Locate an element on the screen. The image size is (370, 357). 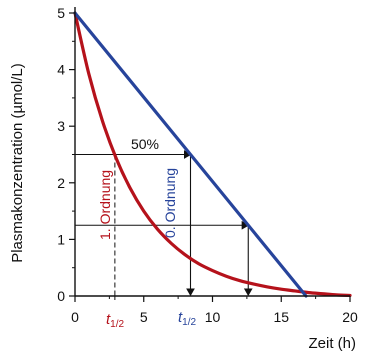
x-axis-title: Zeit (h) is located at coordinates (332, 343).